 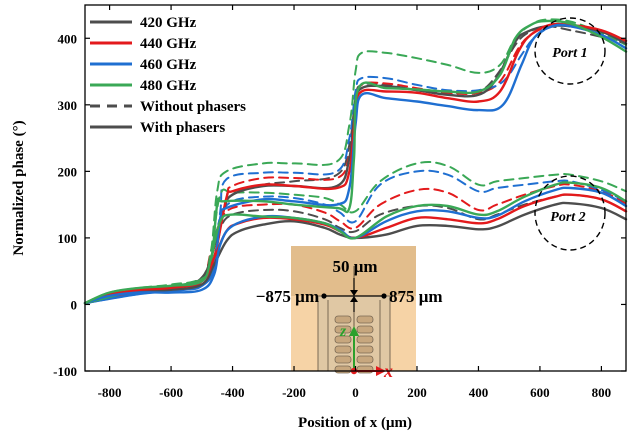 I want to click on x-tick-label: -200, so click(x=294, y=392).